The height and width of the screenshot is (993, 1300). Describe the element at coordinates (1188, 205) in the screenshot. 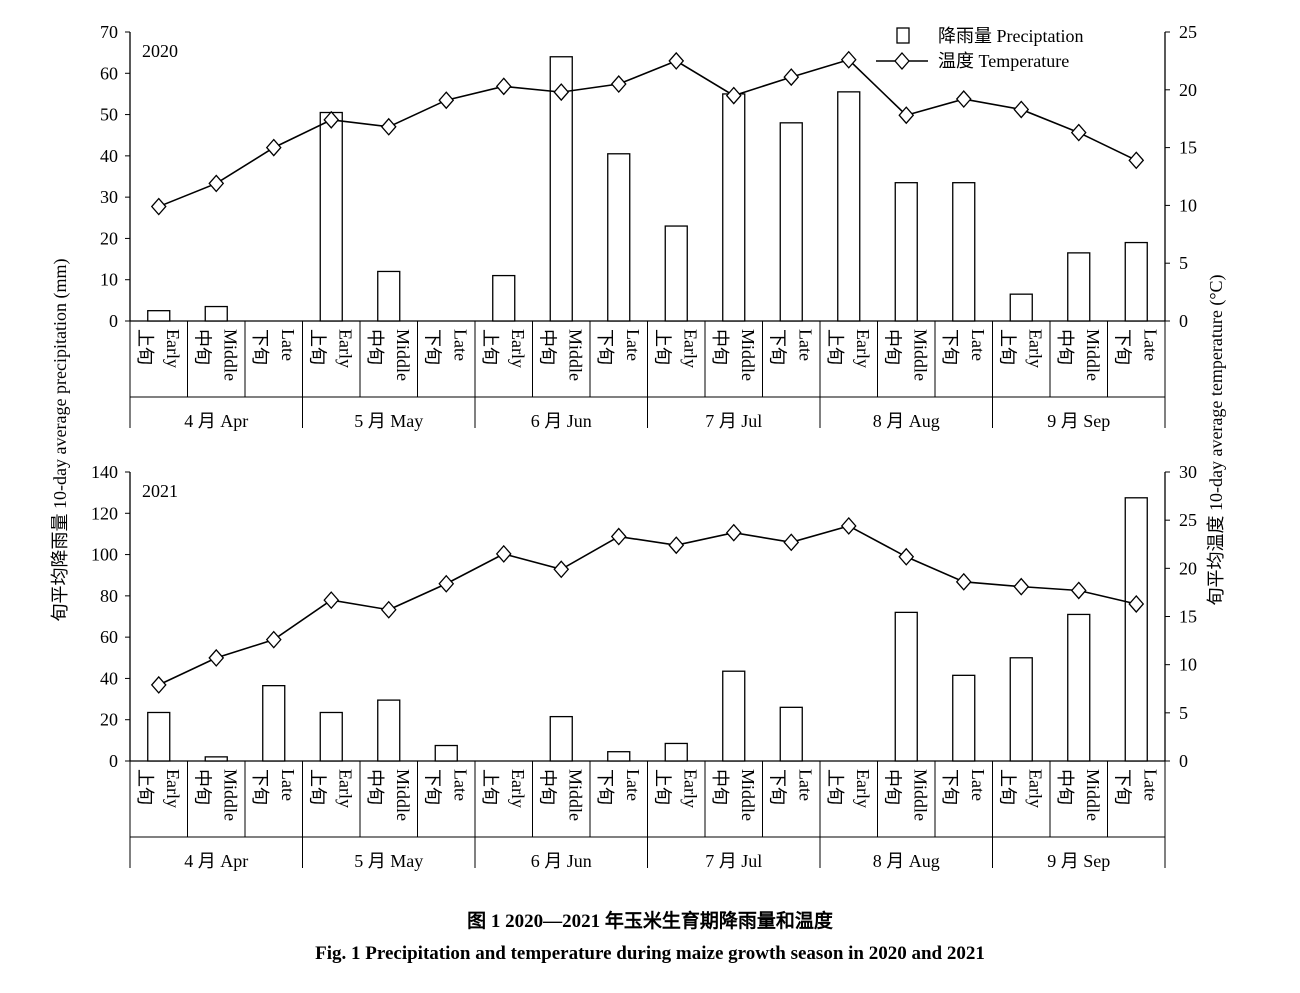

I see `right-tick-label: 10` at that location.